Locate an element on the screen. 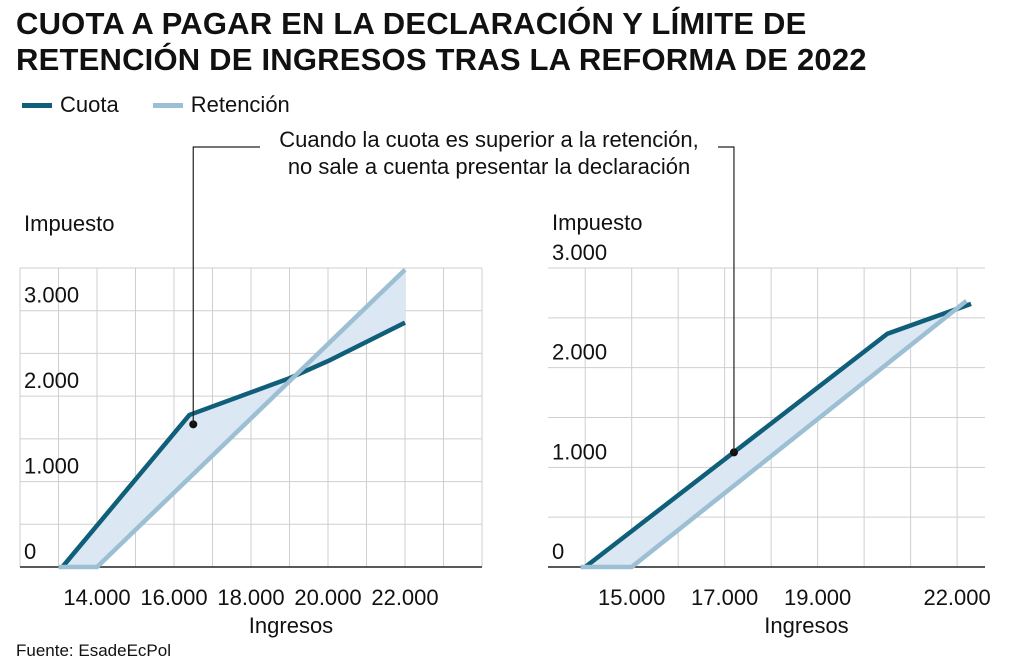 The width and height of the screenshot is (1009, 665). chart1-x-tick-label: 22.000 is located at coordinates (404, 597).